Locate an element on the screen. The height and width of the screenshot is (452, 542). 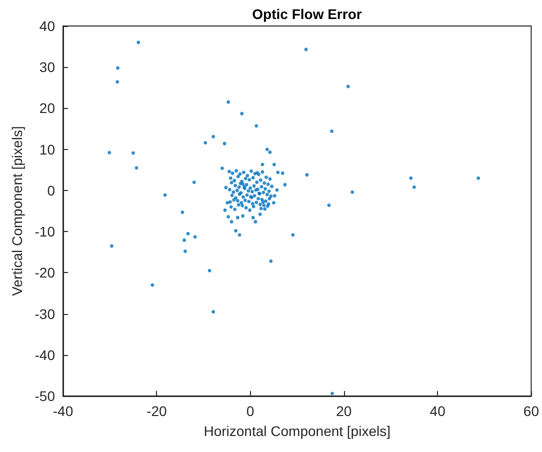
y-tick-label: -20 is located at coordinates (45, 272).